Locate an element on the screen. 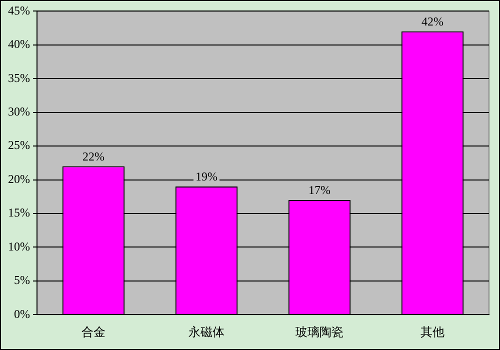 This screenshot has height=350, width=500. data-label: 19% is located at coordinates (207, 177).